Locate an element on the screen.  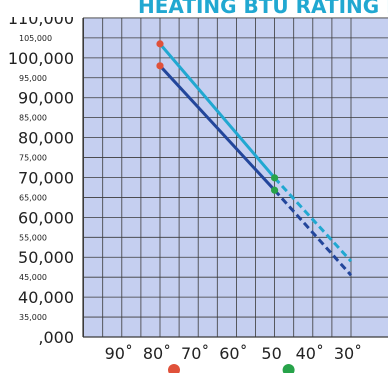
y-minor-tick-label: 95,000 is located at coordinates (33, 78).